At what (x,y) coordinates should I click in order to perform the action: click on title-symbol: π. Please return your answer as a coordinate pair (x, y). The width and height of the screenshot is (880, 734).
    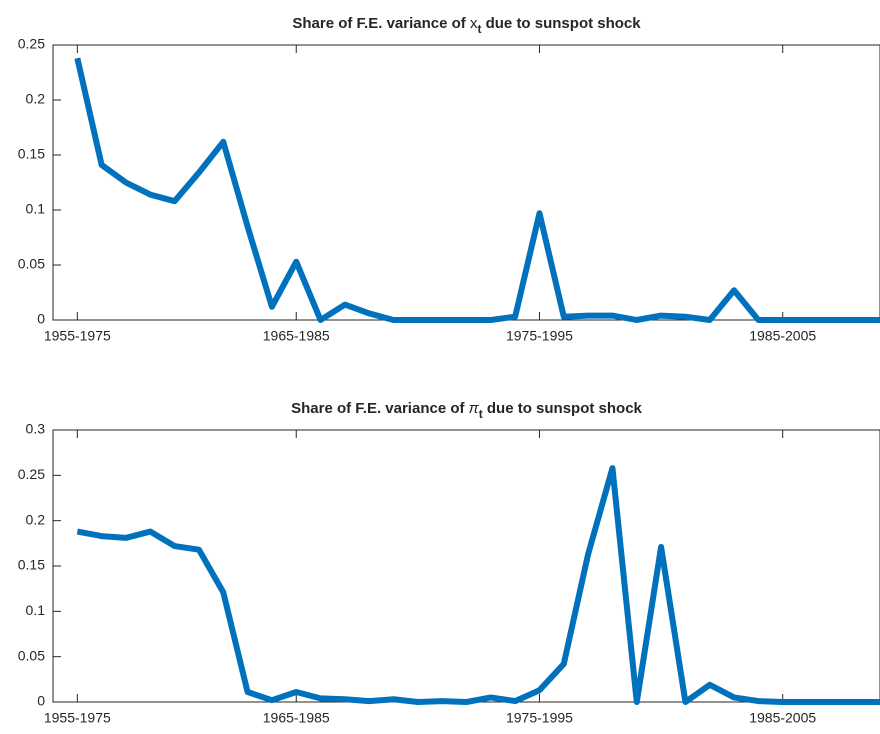
    Looking at the image, I should click on (474, 408).